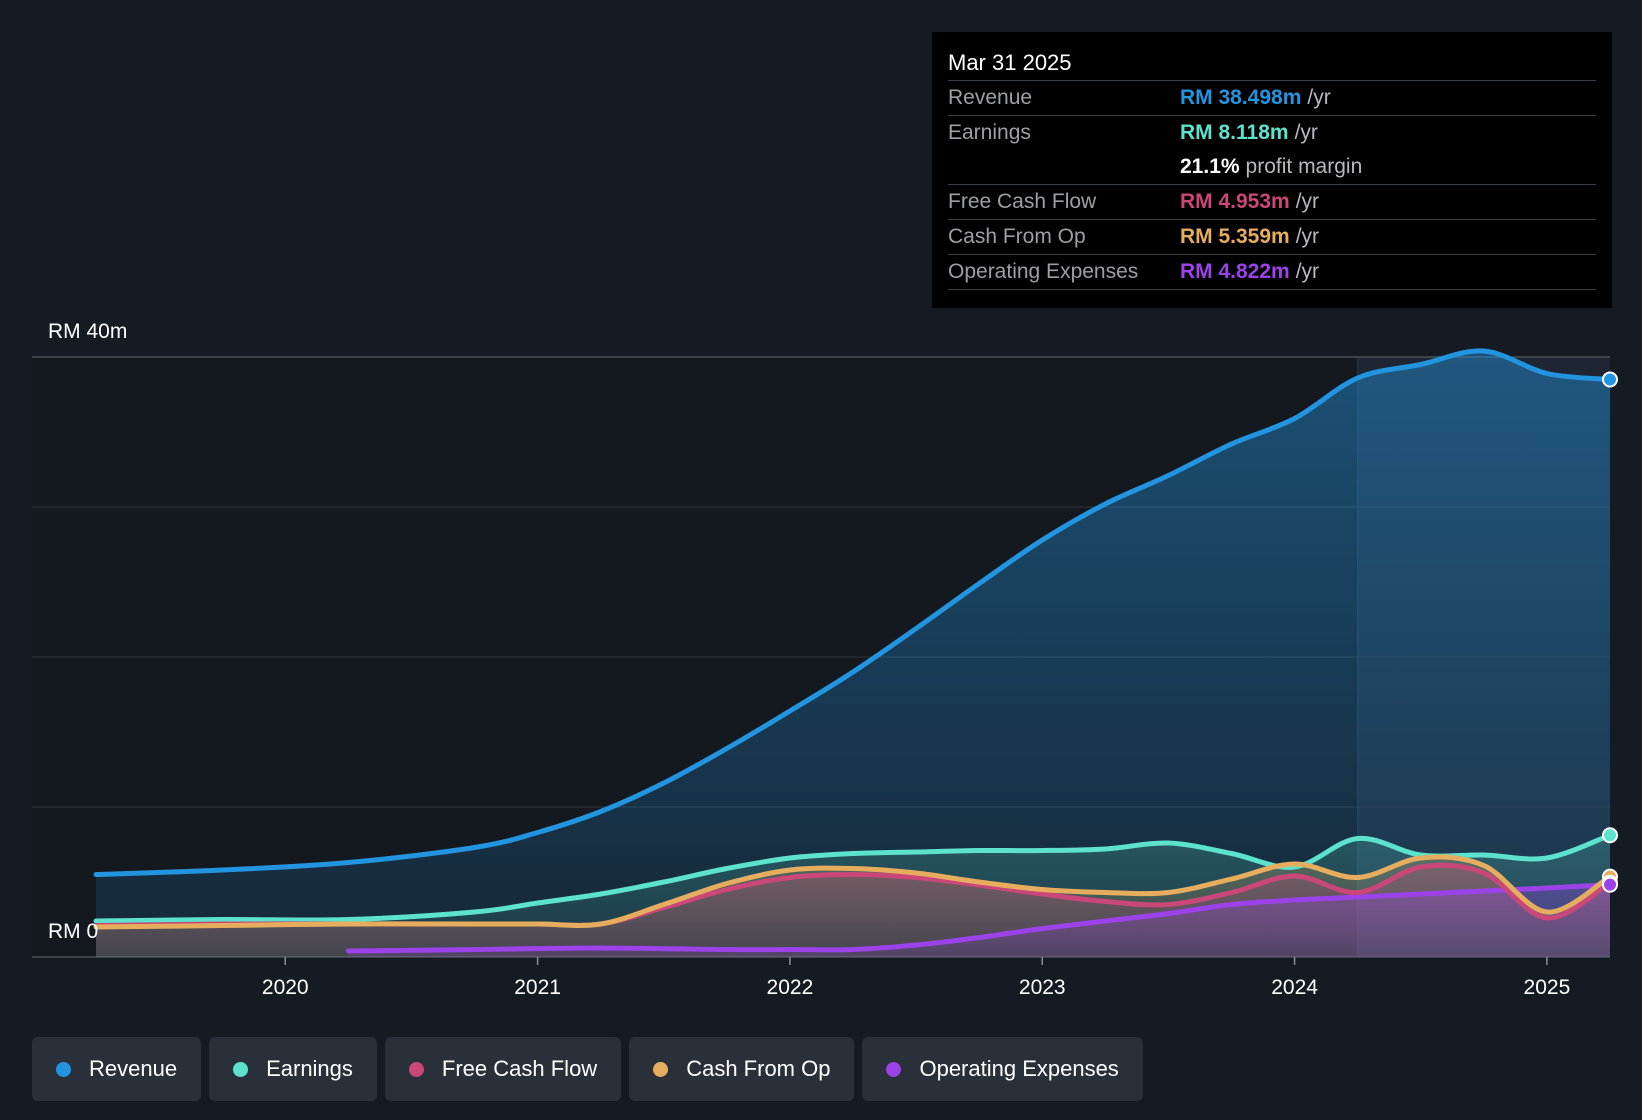 The image size is (1642, 1120). Describe the element at coordinates (133, 1068) in the screenshot. I see `legend-label: Revenue` at that location.